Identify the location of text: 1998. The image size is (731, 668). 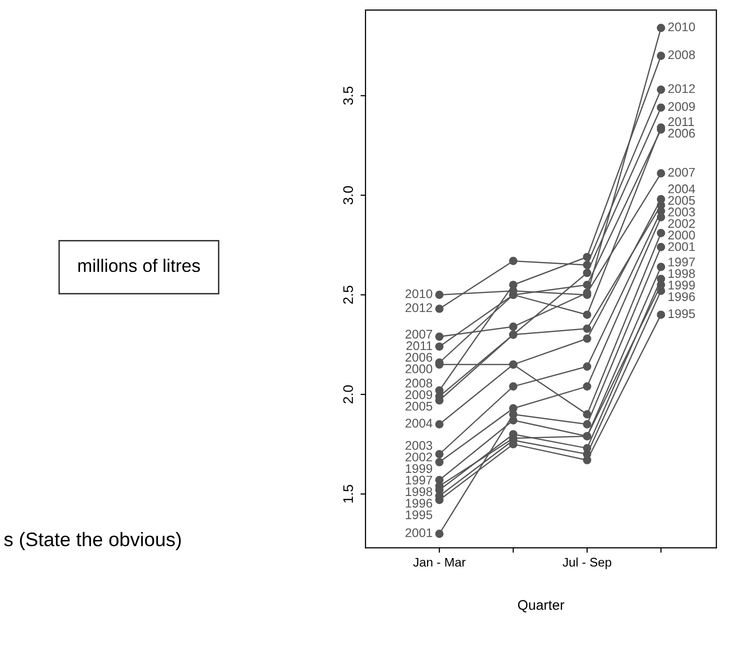
(681, 273).